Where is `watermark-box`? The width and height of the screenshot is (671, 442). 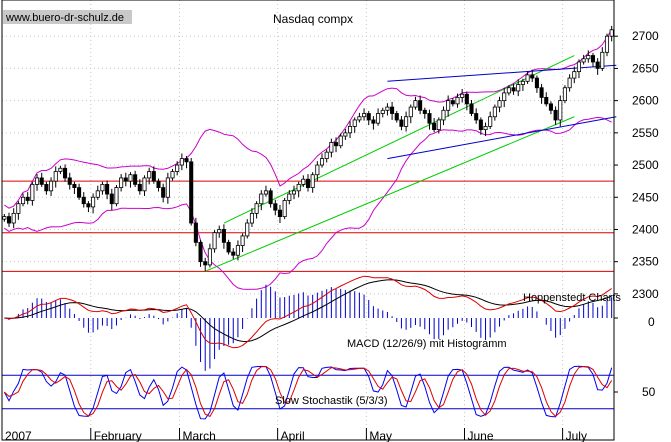
watermark-box is located at coordinates (67, 17).